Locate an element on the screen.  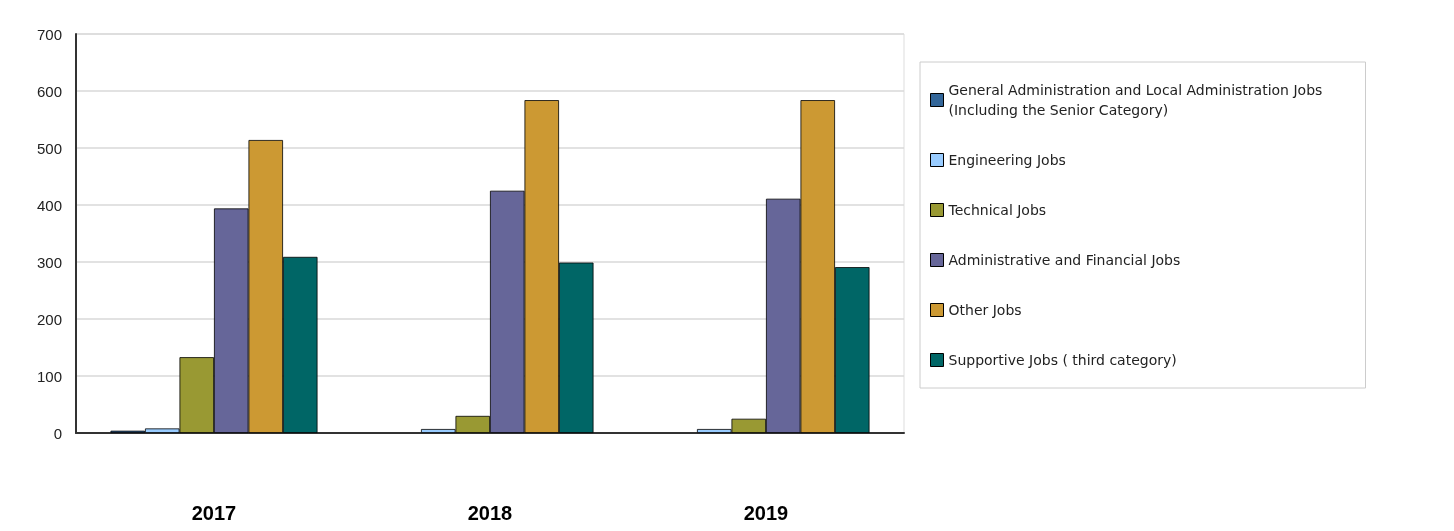
y-tick-label: 400 is located at coordinates (49, 205).